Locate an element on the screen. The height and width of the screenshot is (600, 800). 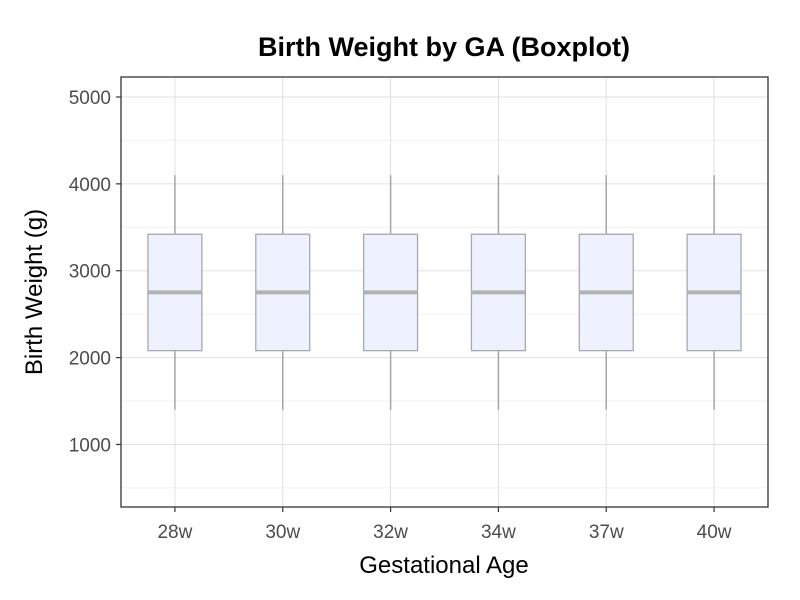
x-tick-label: 34w is located at coordinates (498, 532).